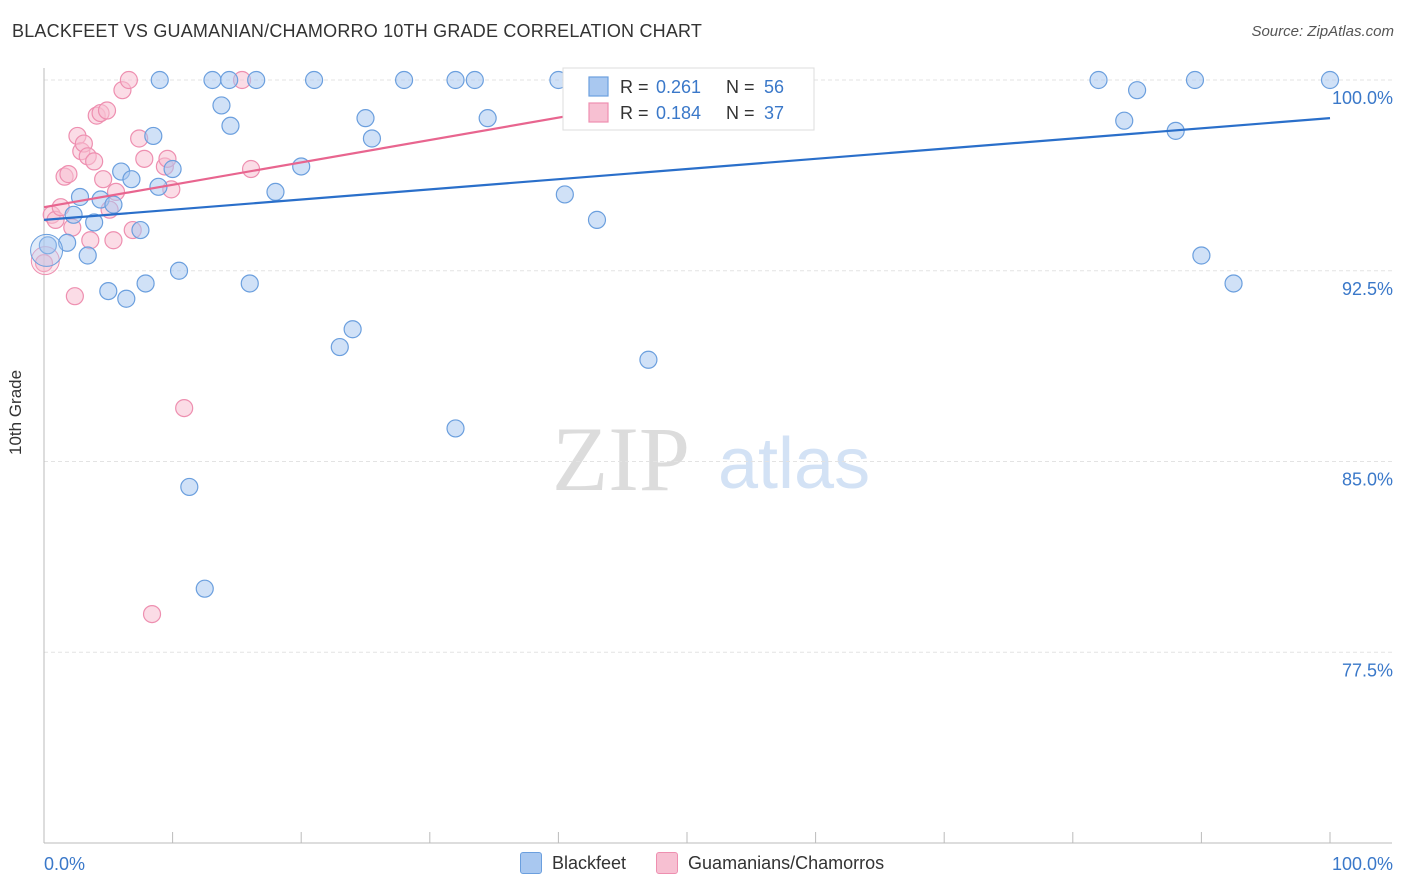 This screenshot has height=892, width=1406. What do you see at coordinates (688, 99) in the screenshot?
I see `legend-top: R = 0.261 N = 56 R = 0.184 N = 37` at bounding box center [688, 99].